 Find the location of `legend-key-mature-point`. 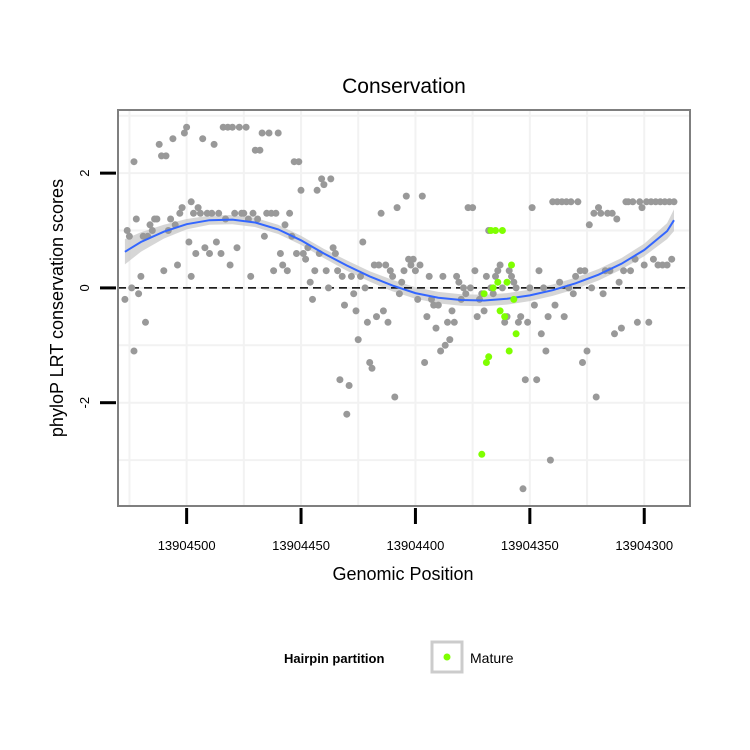

legend-key-mature-point is located at coordinates (447, 657).